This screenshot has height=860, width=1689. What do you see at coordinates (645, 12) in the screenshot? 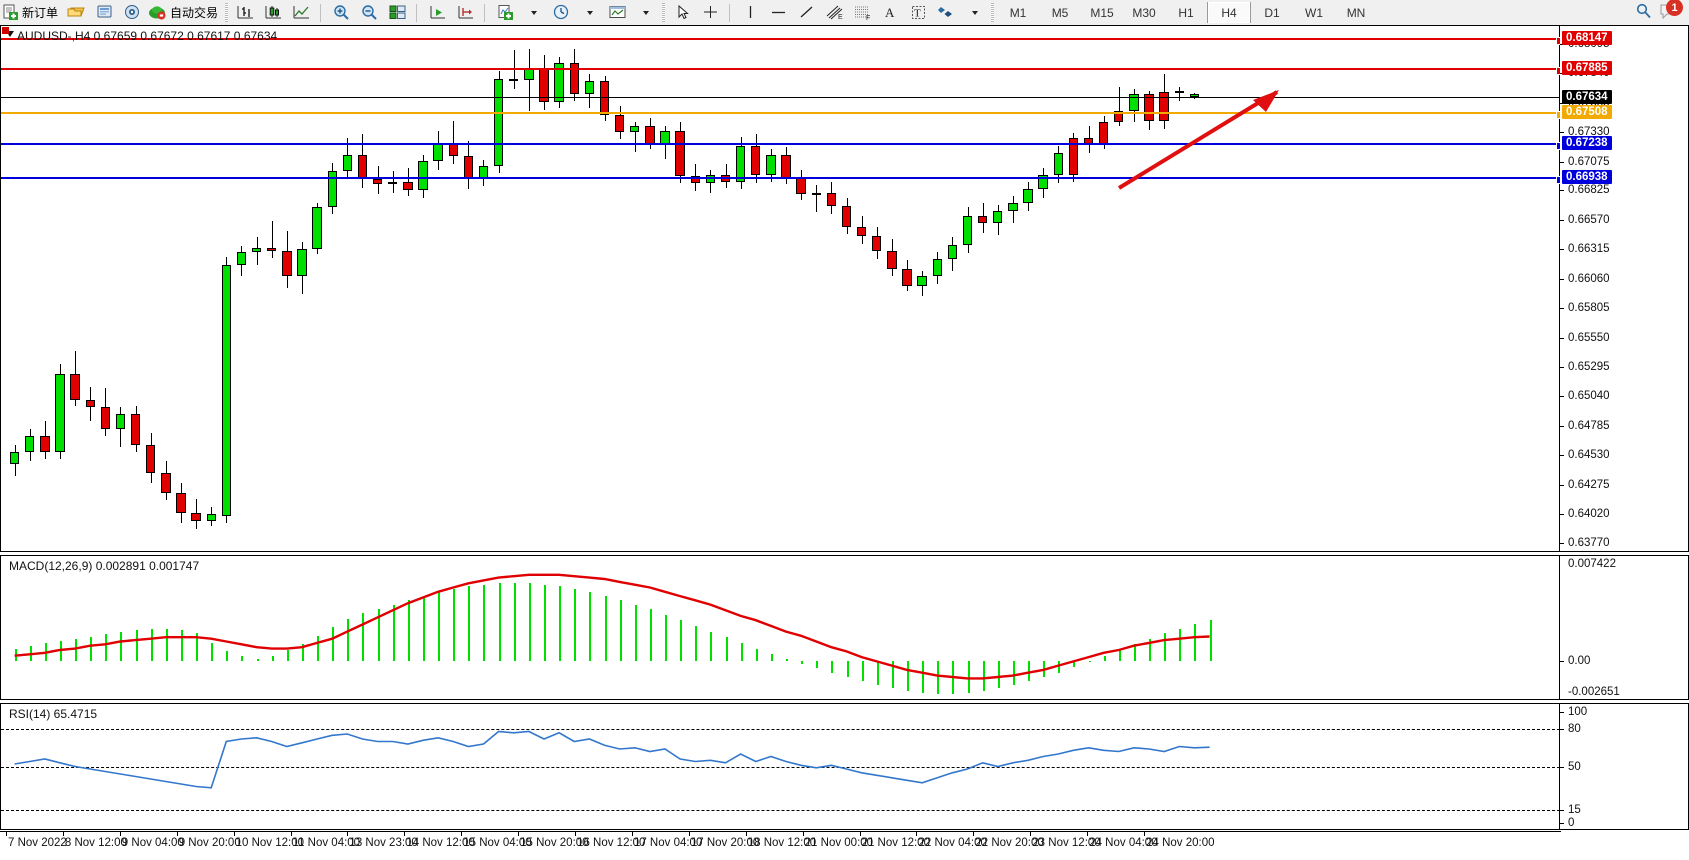
I see `templates-dropdown` at bounding box center [645, 12].